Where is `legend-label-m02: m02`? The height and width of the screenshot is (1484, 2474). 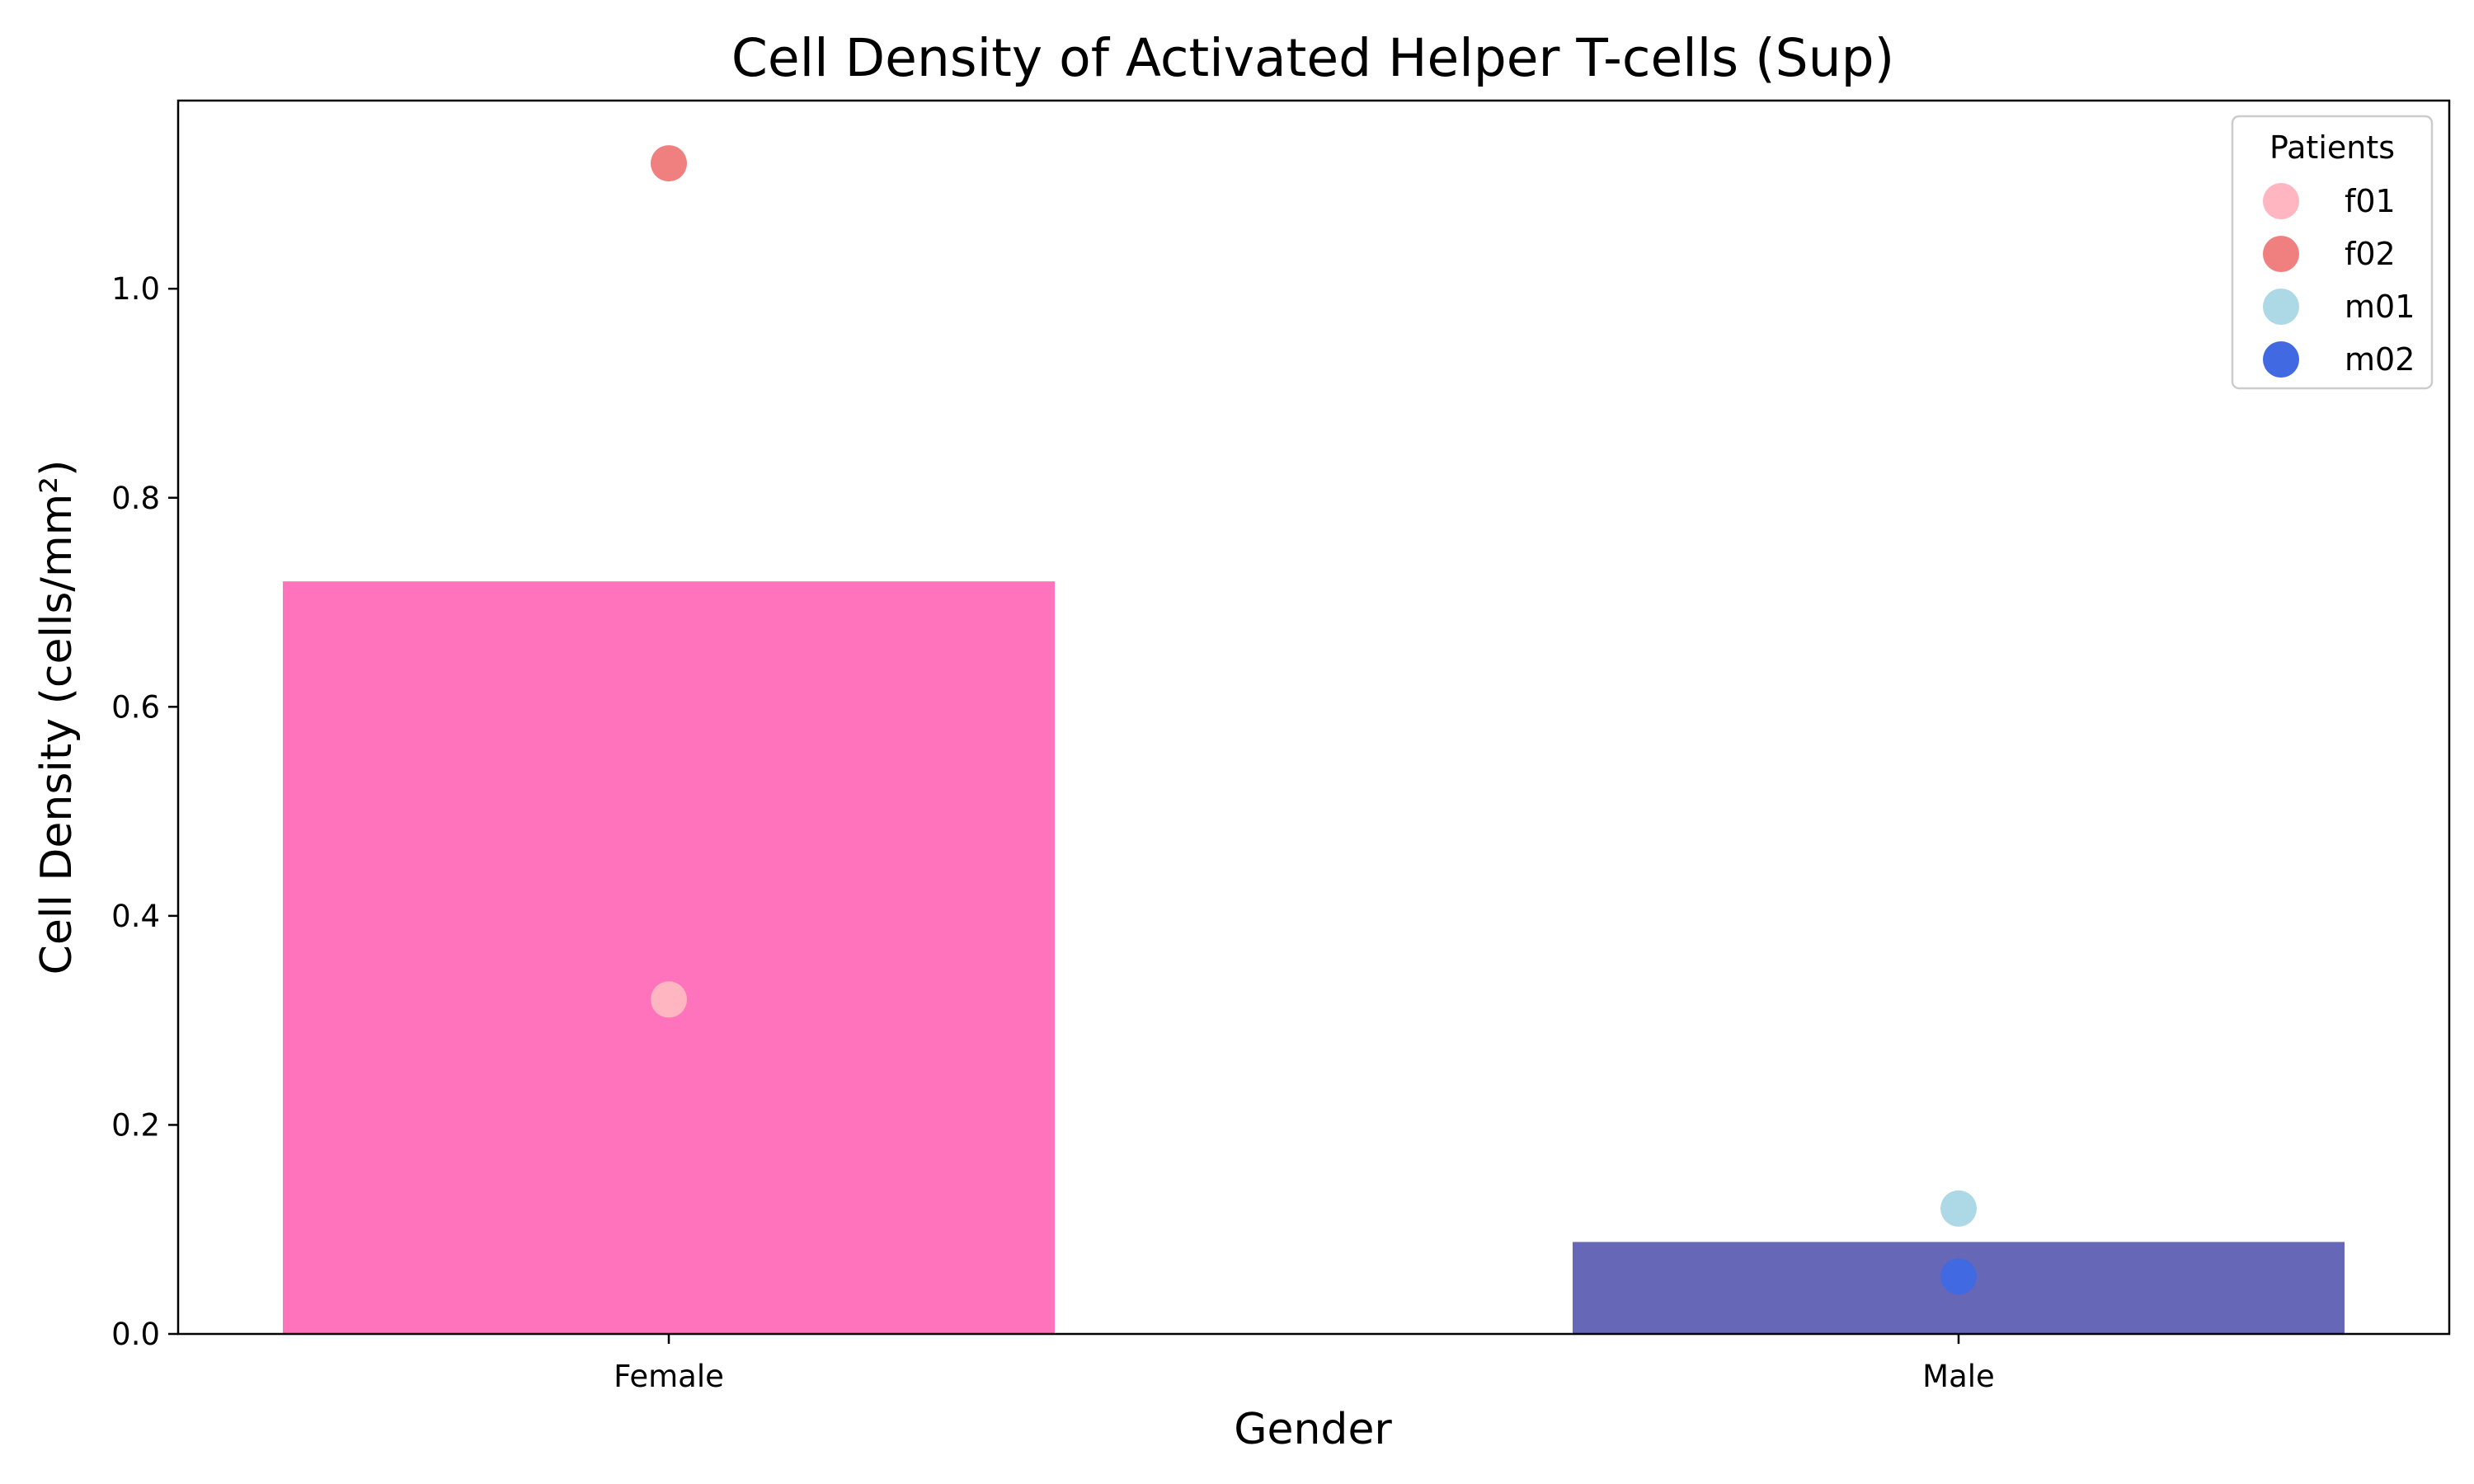
legend-label-m02: m02 is located at coordinates (2380, 359).